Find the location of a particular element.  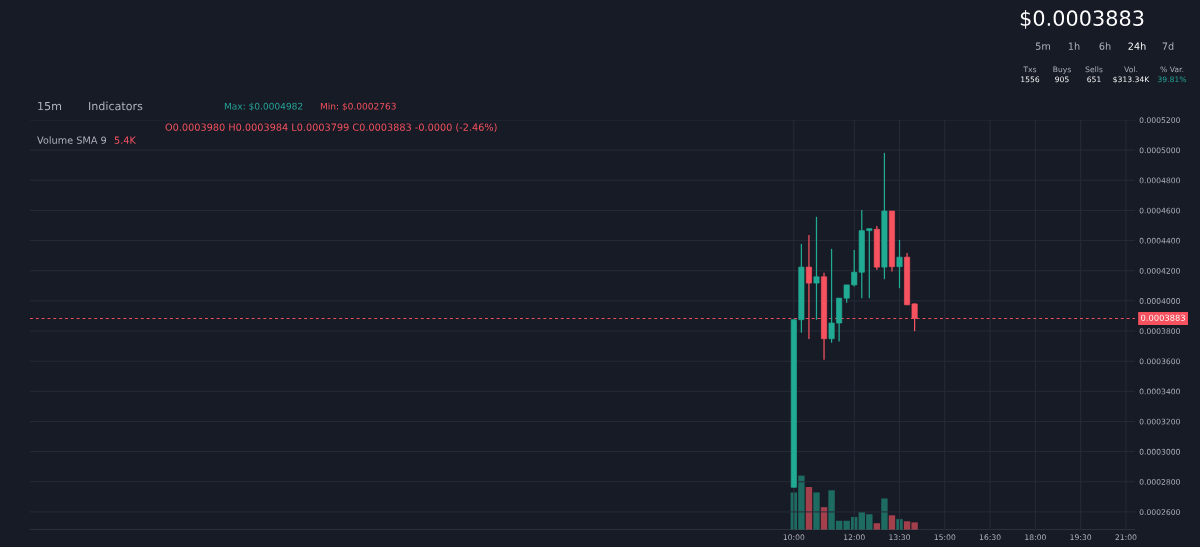

annotation: O0.0003980 H0.0003984 L0.0003799 C0.0003883 -0.0000 (-2.46%) is located at coordinates (331, 127).